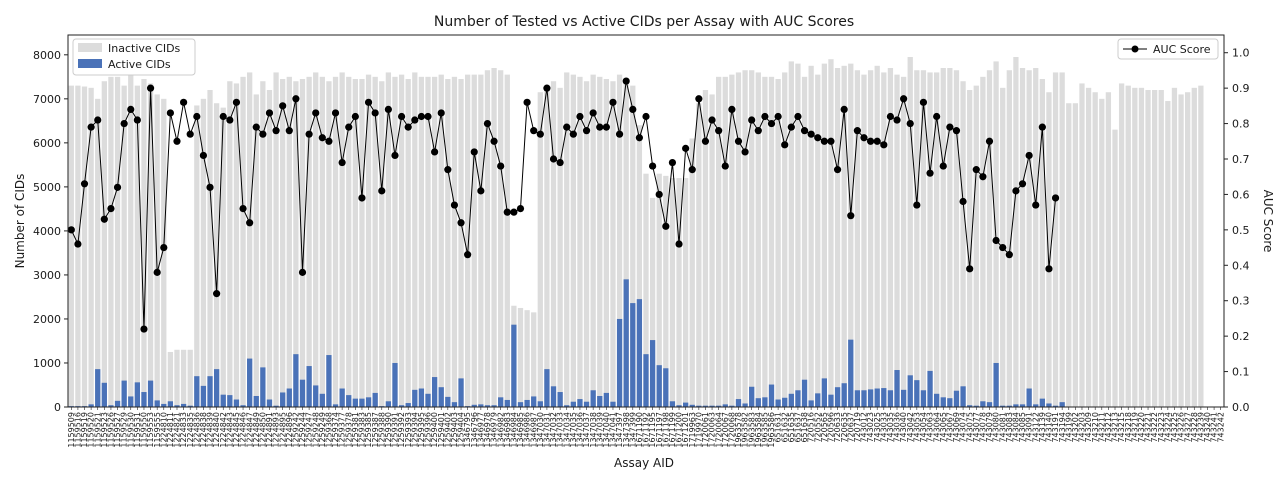  Describe the element at coordinates (857, 427) in the screenshot. I see `x-tick-label: 720719` at that location.